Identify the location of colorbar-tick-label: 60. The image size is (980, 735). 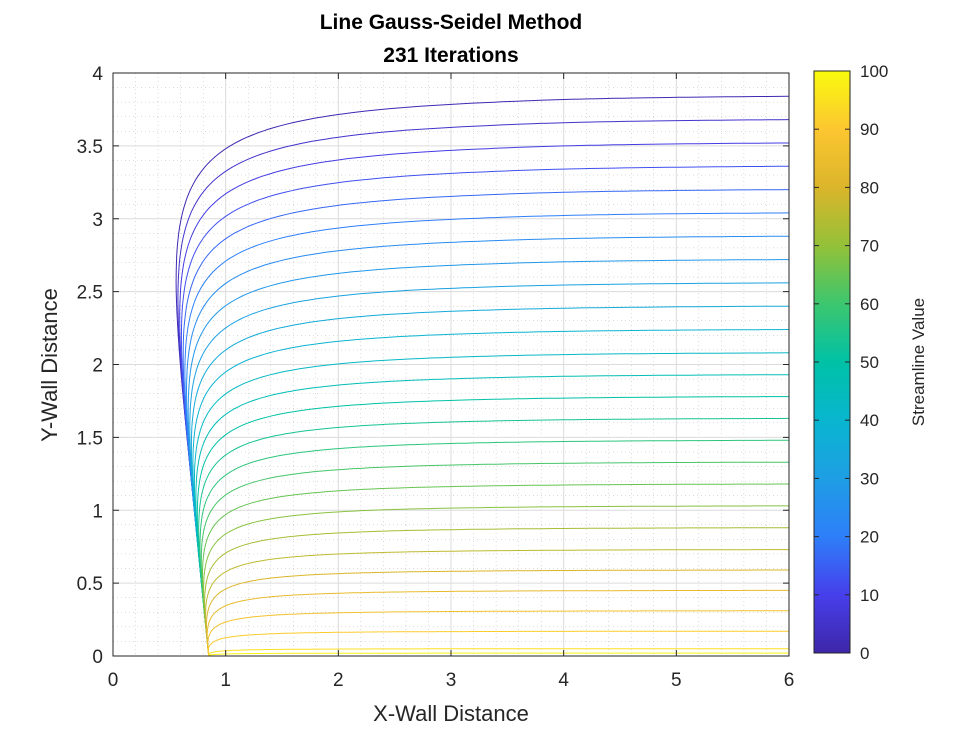
(869, 304).